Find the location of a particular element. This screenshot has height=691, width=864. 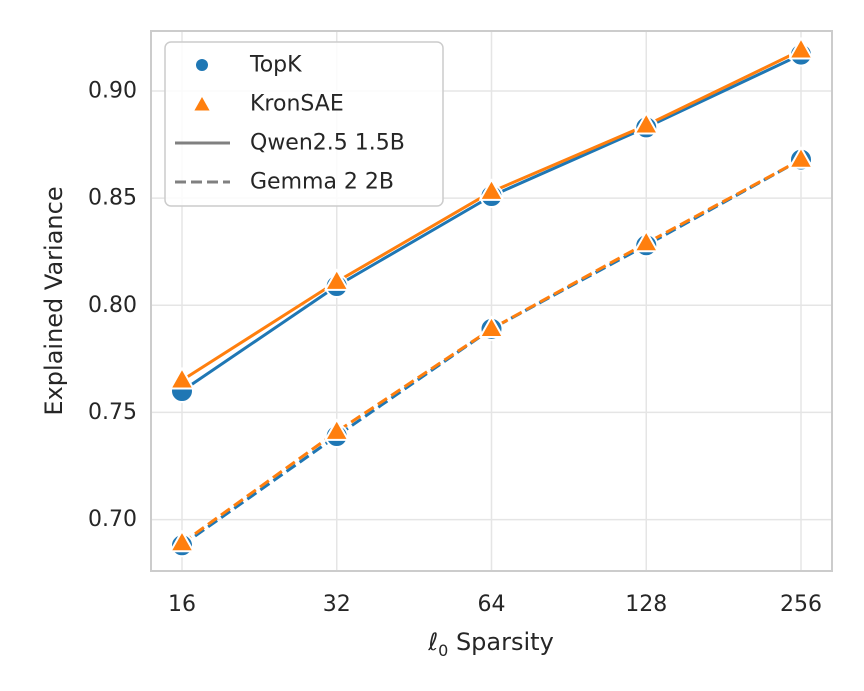

x-axis-label: ℓ0 Sparsity is located at coordinates (490, 644).